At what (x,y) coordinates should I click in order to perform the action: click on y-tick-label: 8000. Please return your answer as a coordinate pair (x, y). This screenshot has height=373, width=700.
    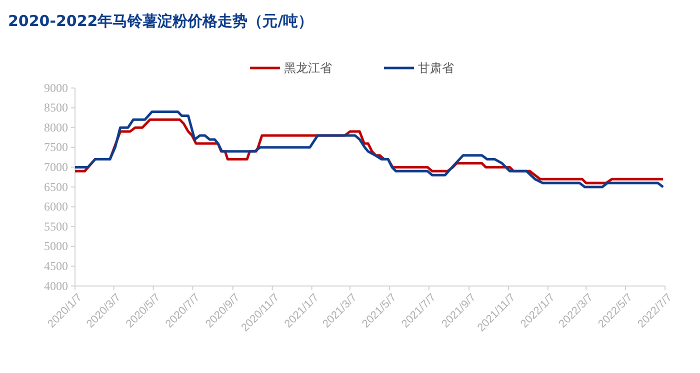
    Looking at the image, I should click on (56, 127).